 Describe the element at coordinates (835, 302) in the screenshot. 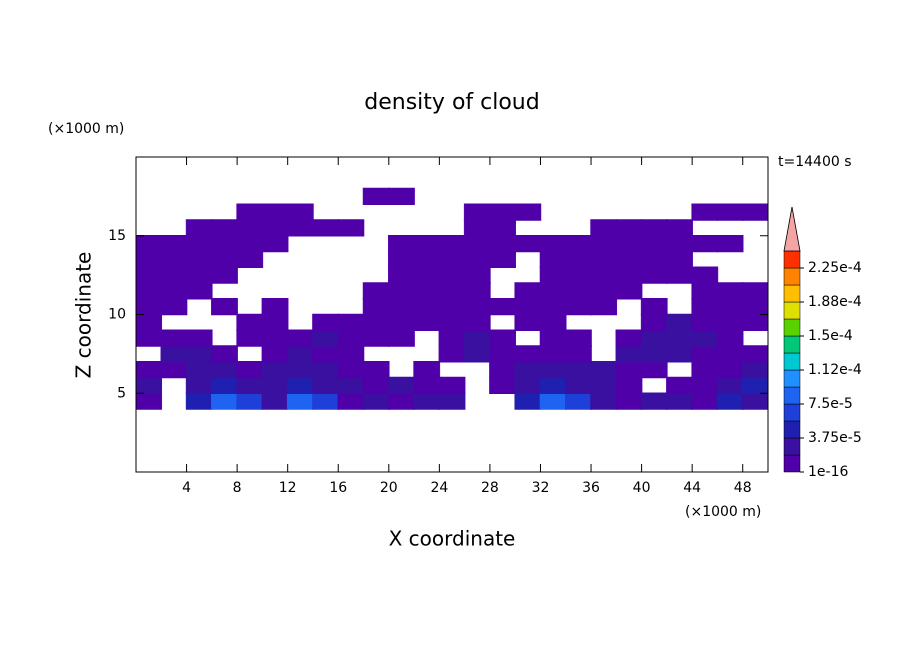

I see `colorbar-tick-label: 1.88e-4` at that location.